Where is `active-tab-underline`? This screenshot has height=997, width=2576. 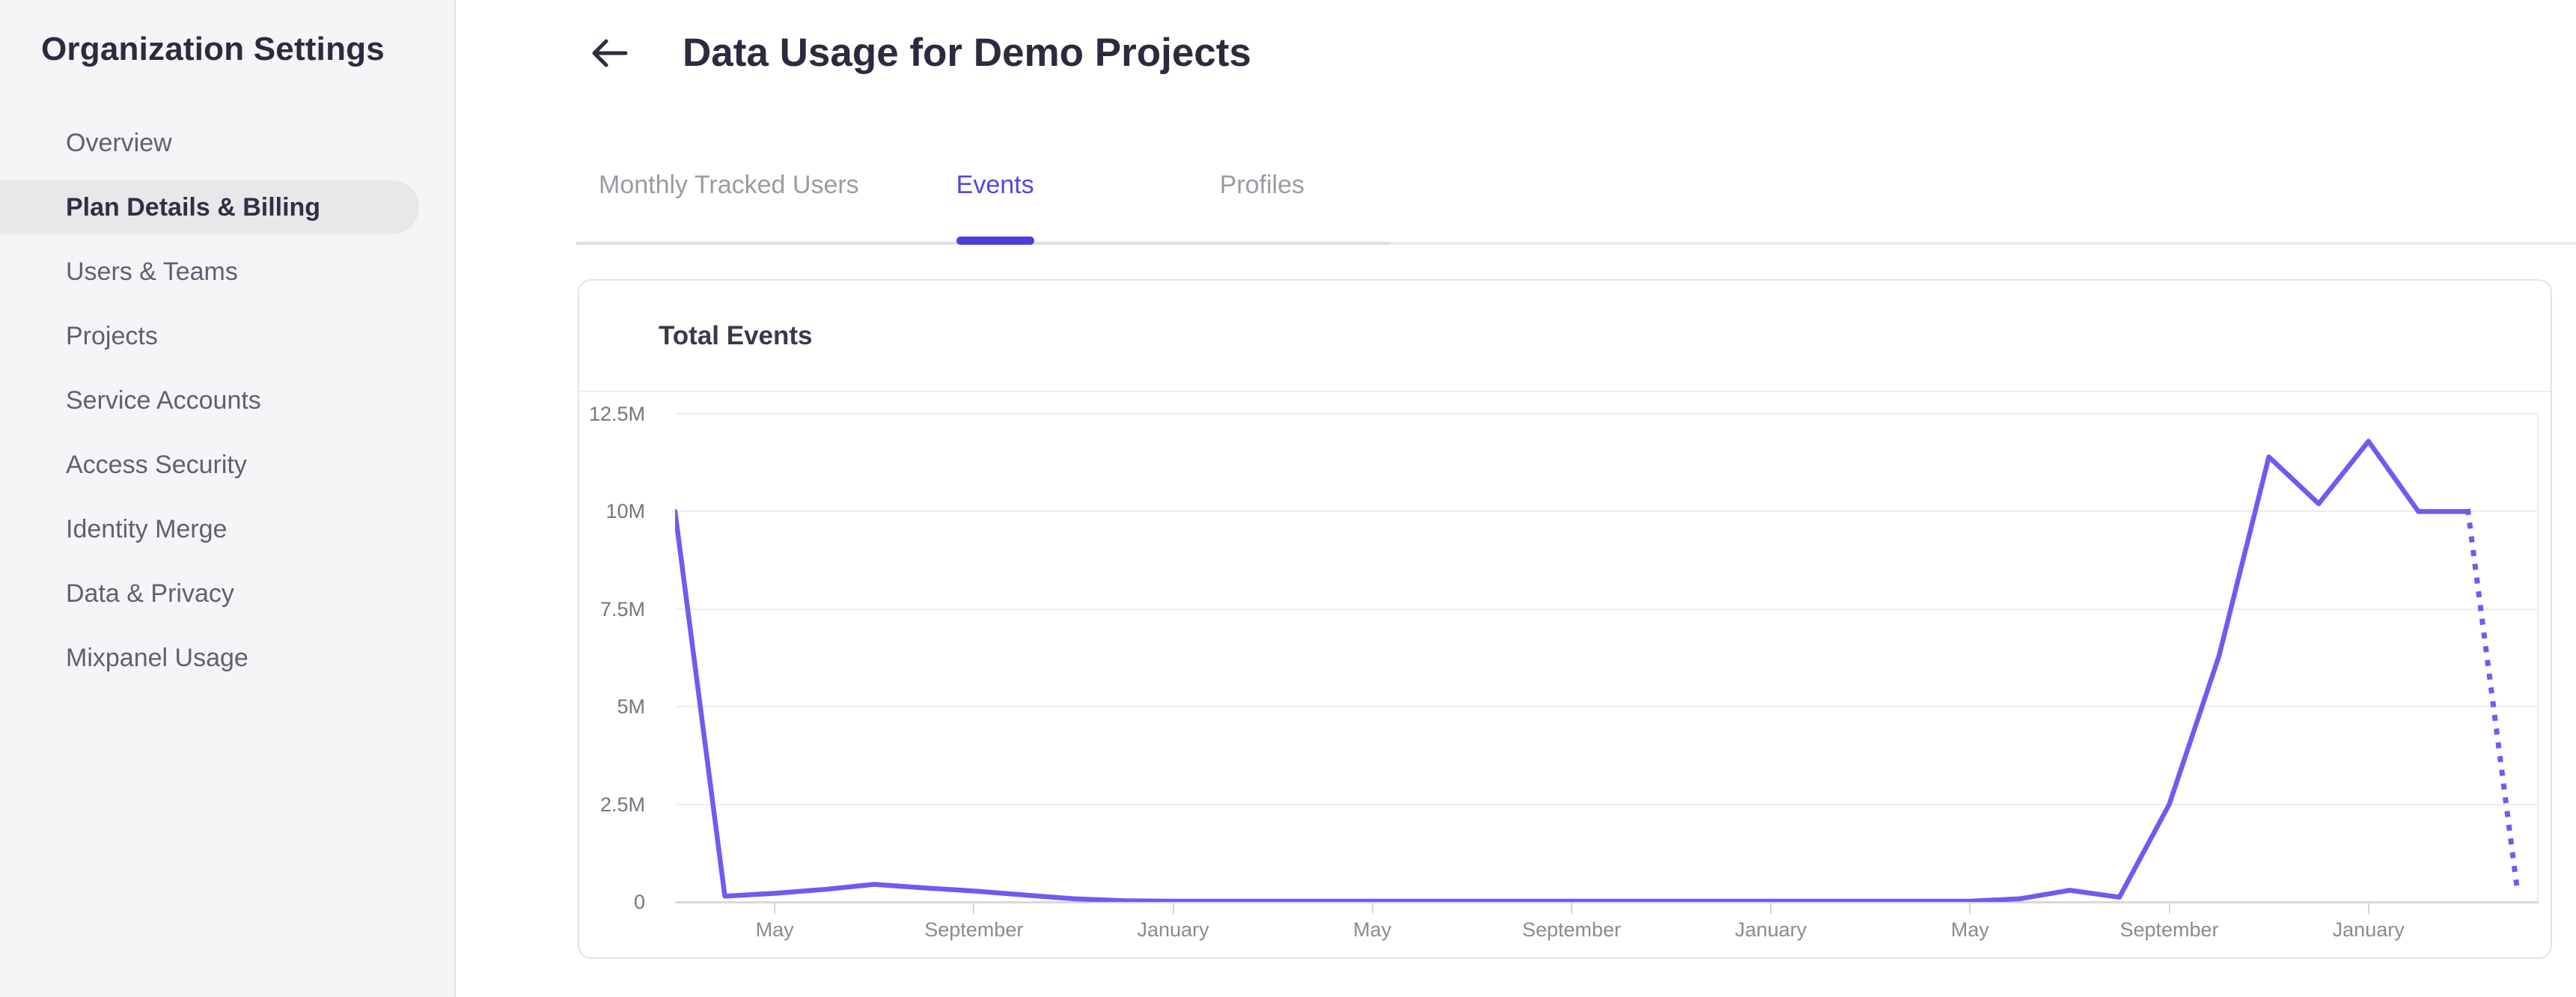
active-tab-underline is located at coordinates (995, 241).